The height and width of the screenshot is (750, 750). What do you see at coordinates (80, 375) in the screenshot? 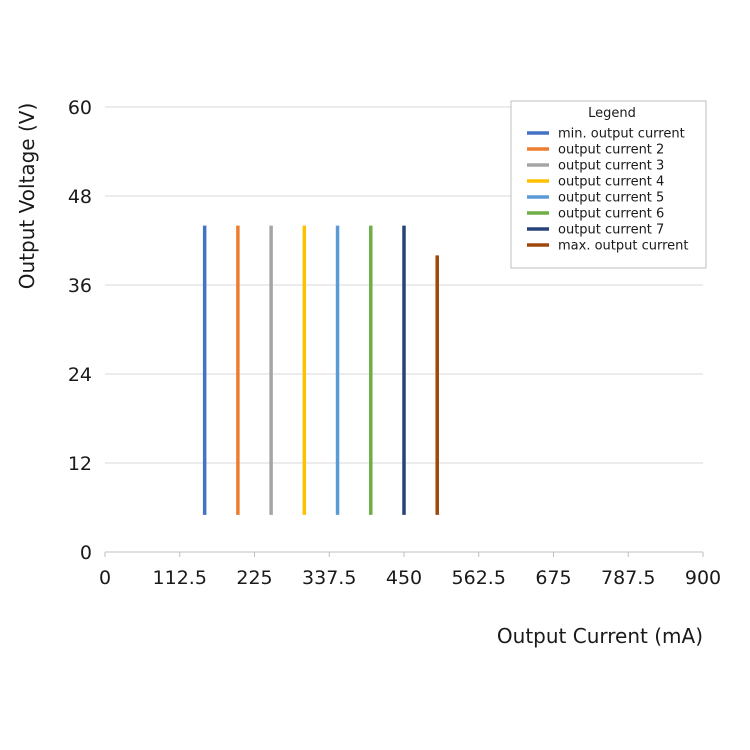
I see `y-tick-label: 24` at bounding box center [80, 375].